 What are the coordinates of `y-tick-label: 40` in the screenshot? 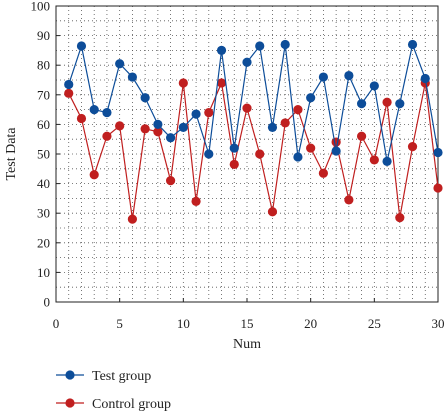 It's located at (43, 183).